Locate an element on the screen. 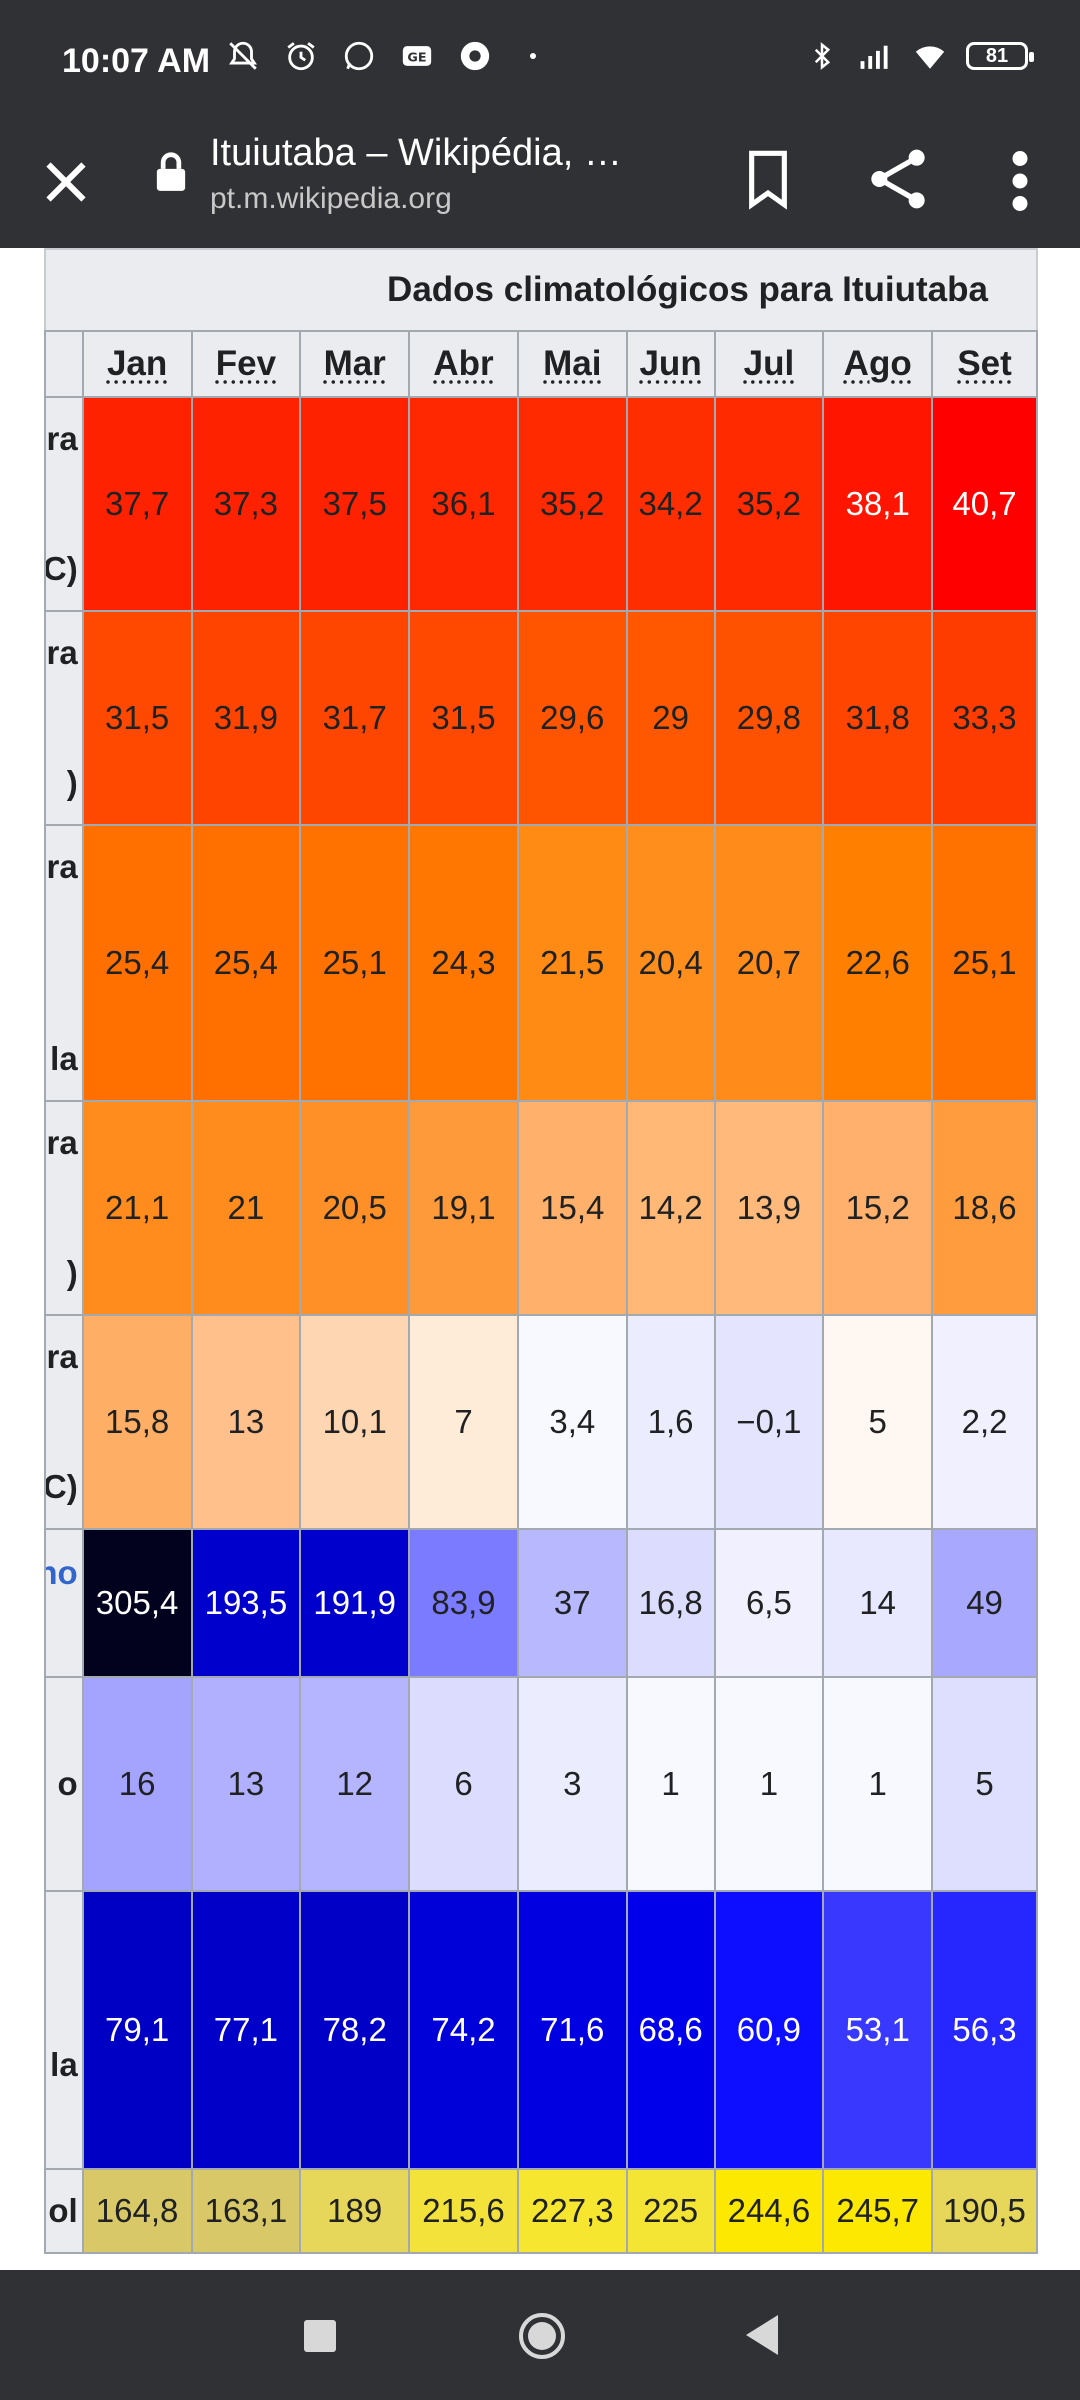 The image size is (1080, 2400). wifi-icon is located at coordinates (930, 56).